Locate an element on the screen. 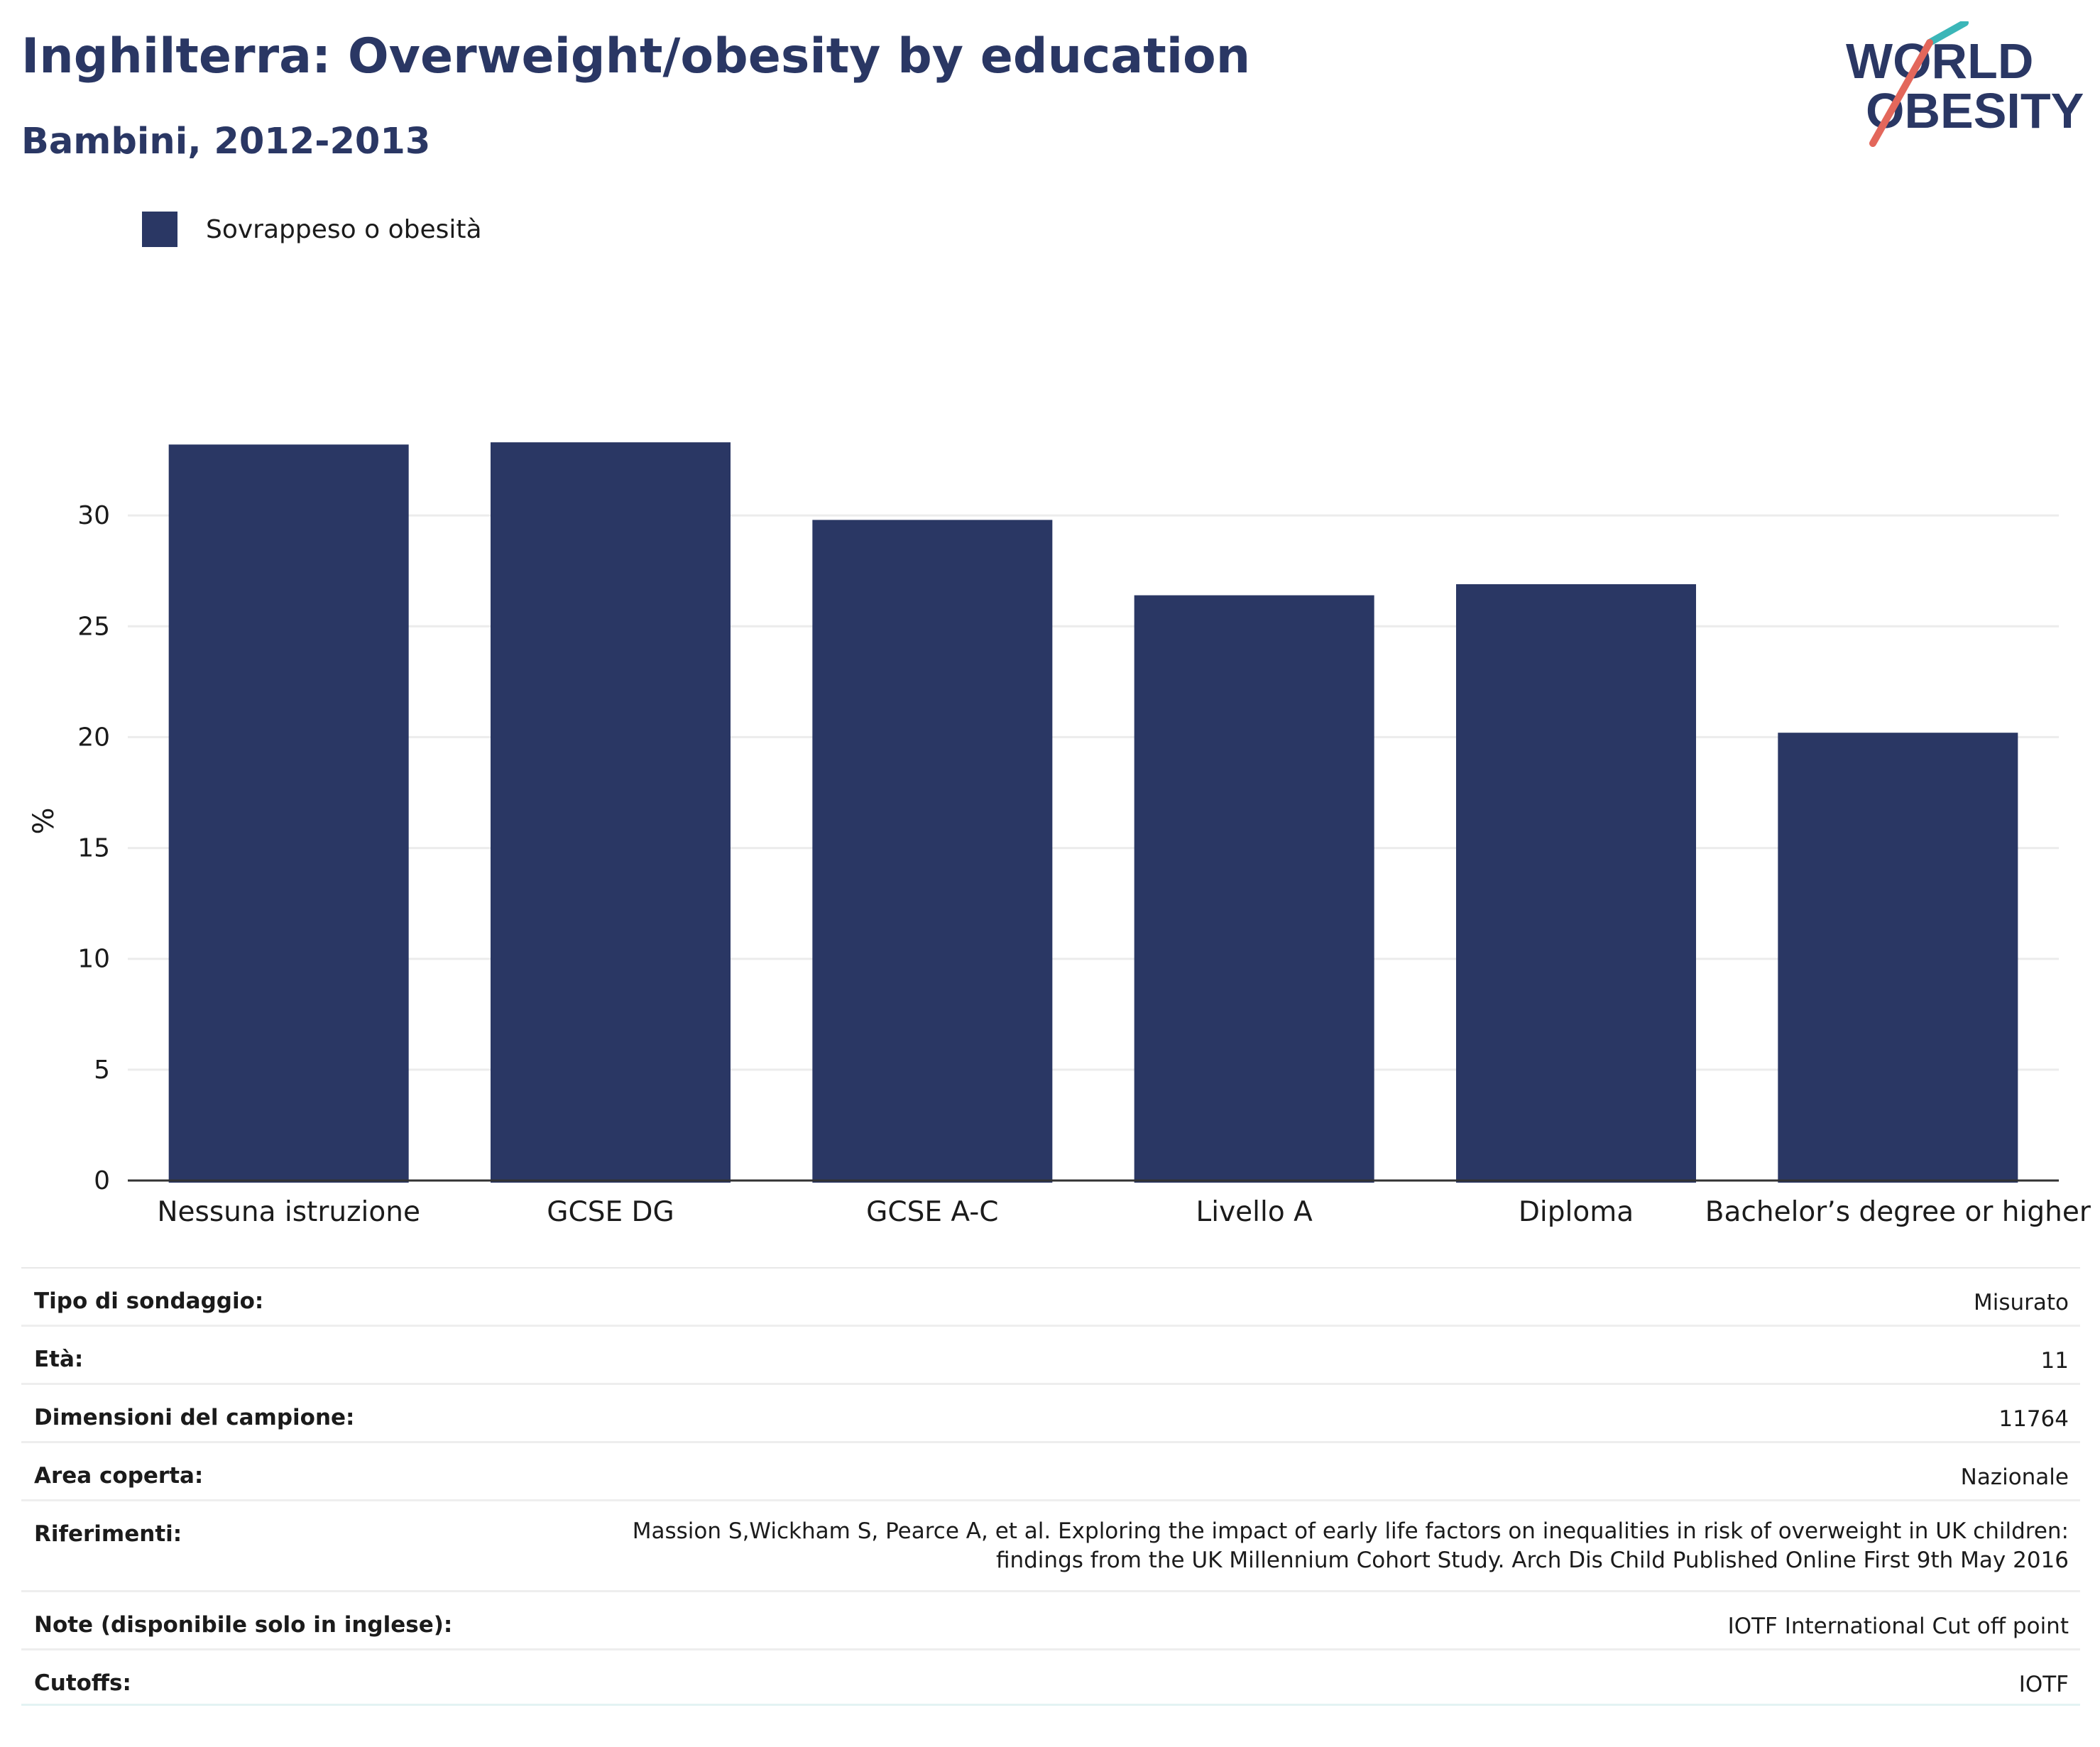  legend-label: Sovrappeso o obesità is located at coordinates (344, 229).